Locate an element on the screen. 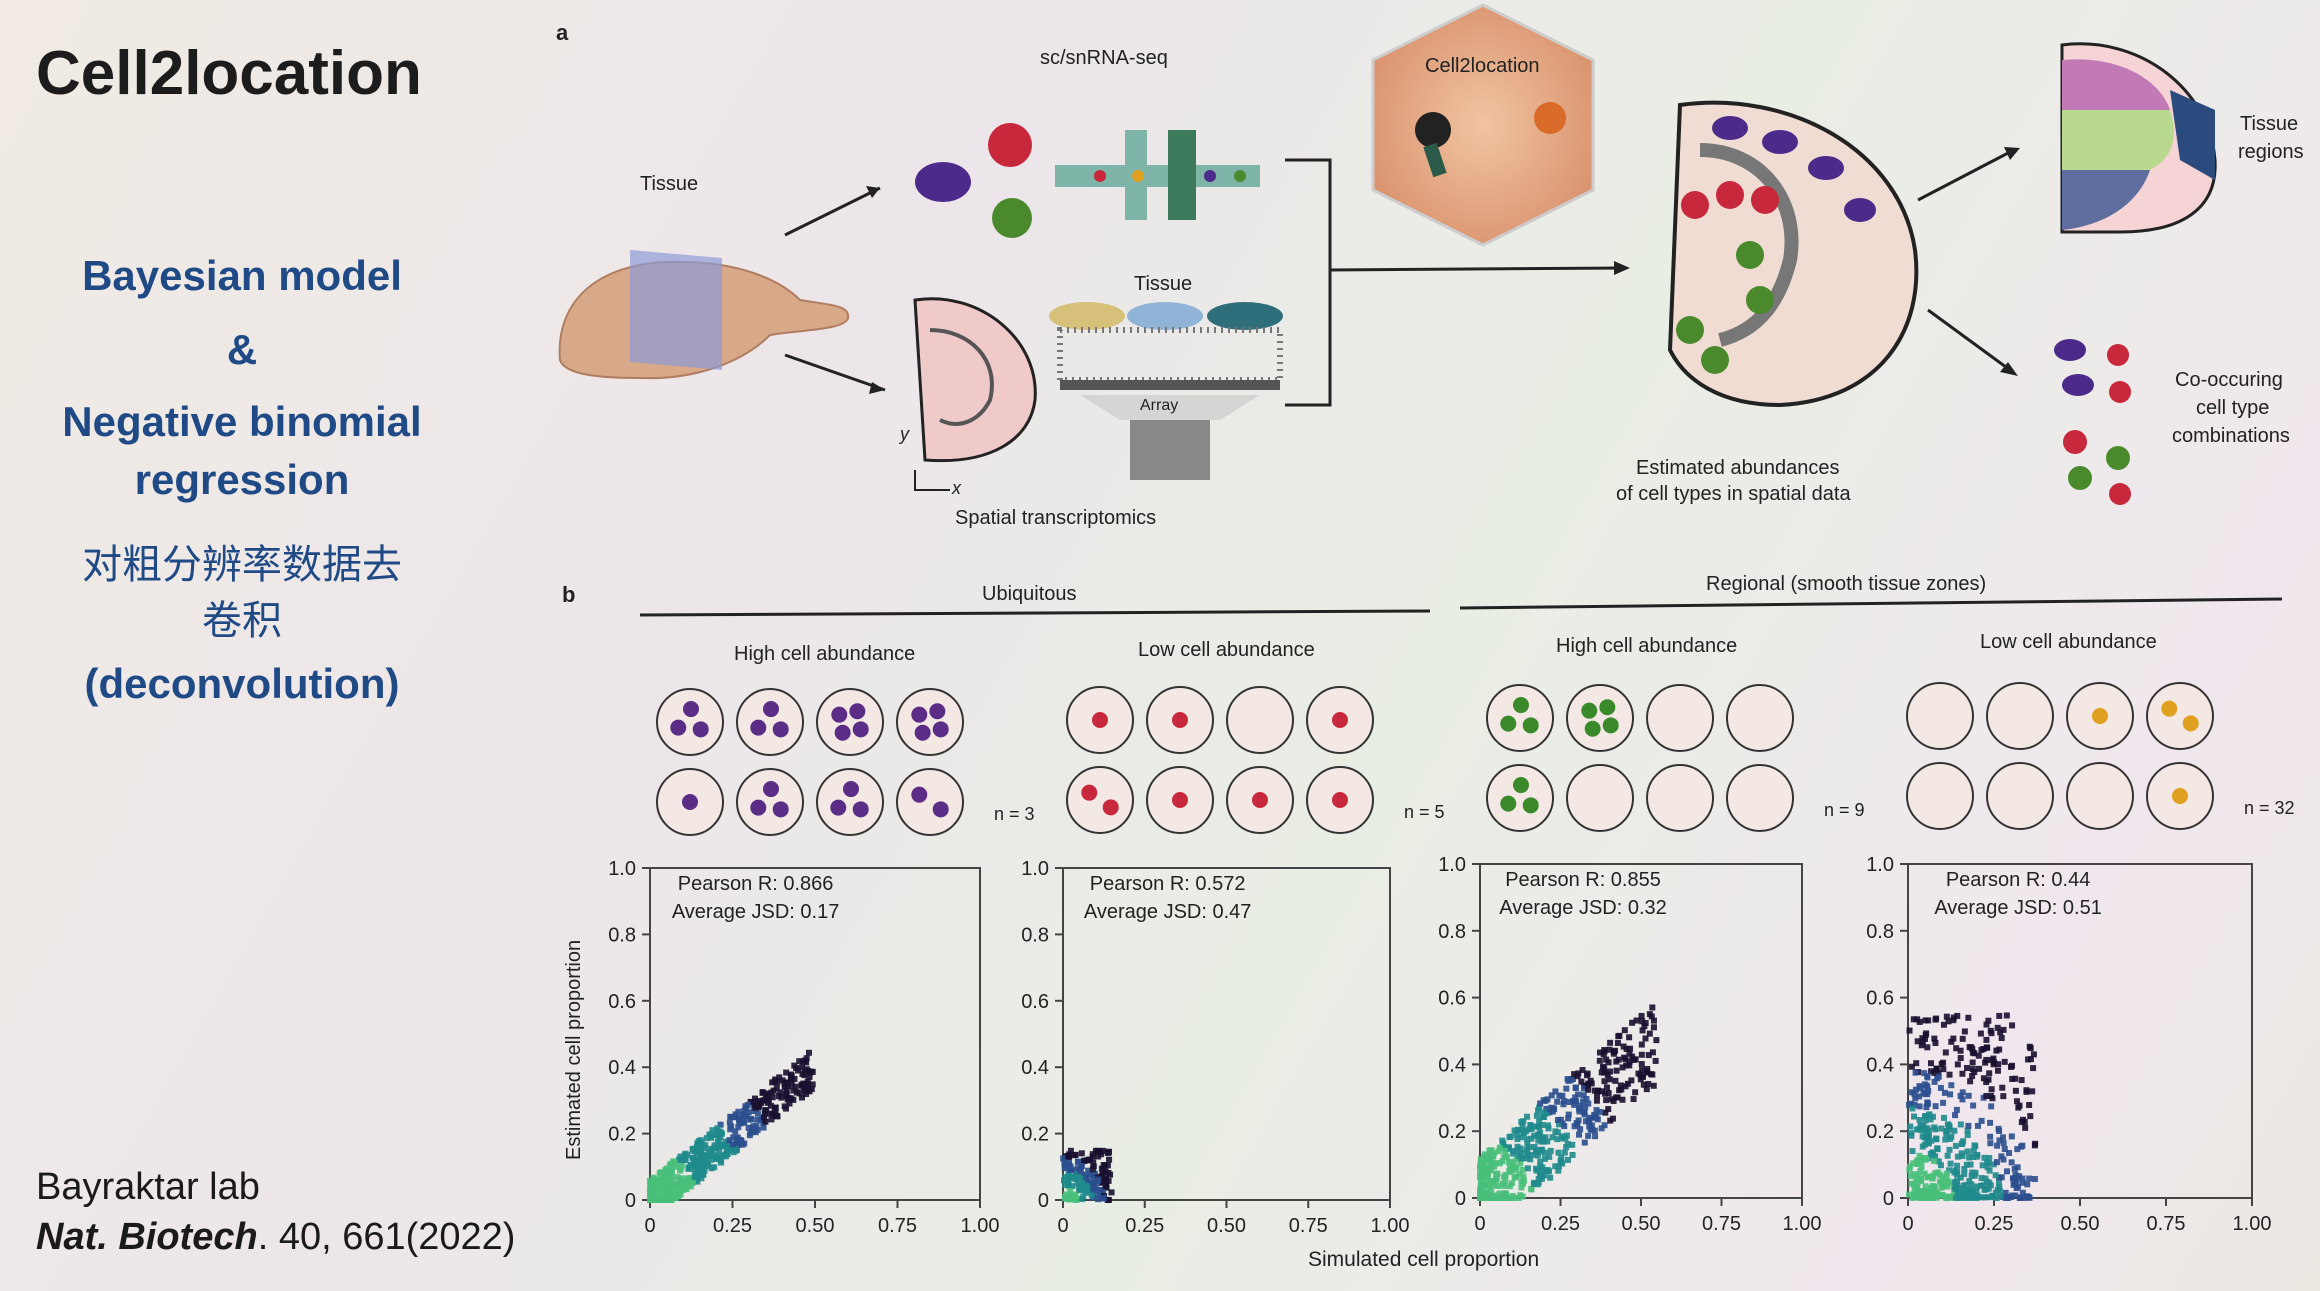  bracket-arrow-head is located at coordinates (1622, 268).